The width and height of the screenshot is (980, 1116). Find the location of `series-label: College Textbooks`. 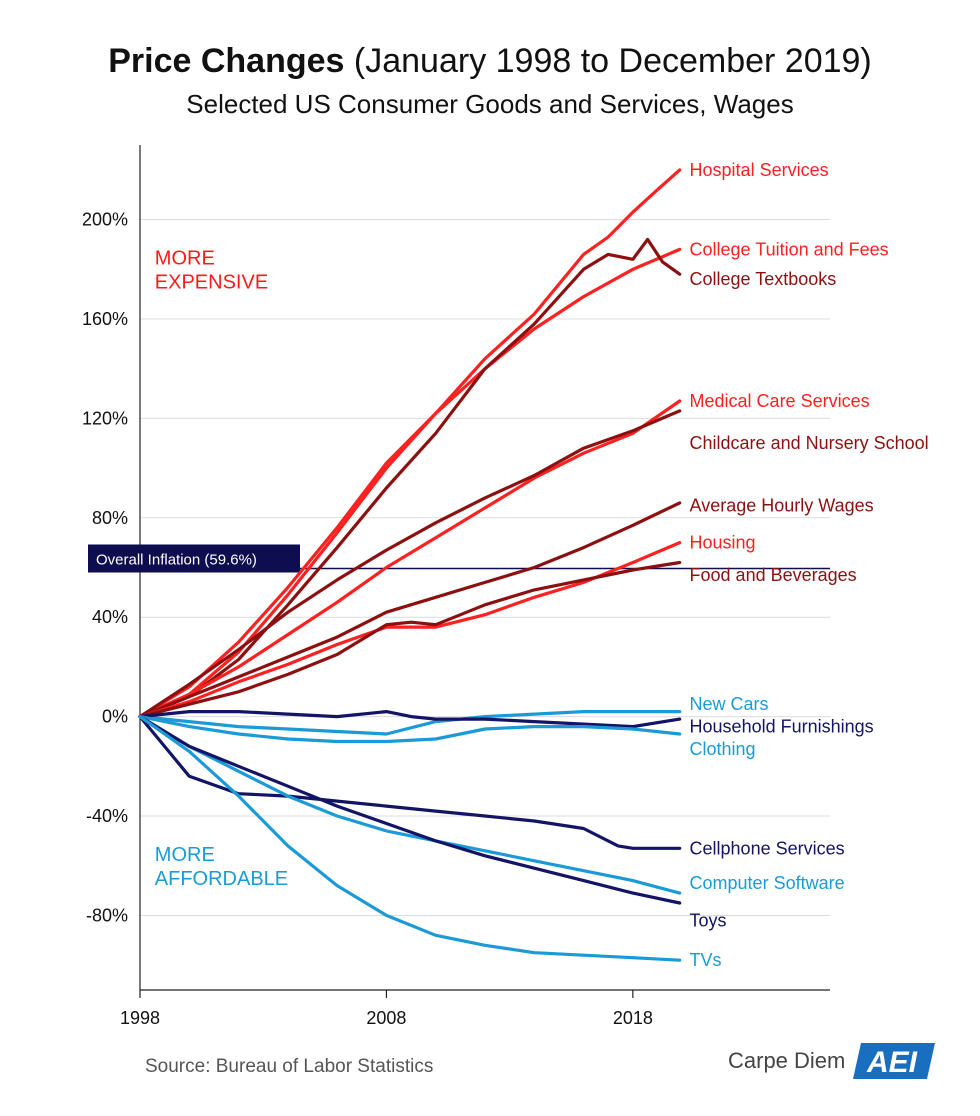

series-label: College Textbooks is located at coordinates (763, 279).